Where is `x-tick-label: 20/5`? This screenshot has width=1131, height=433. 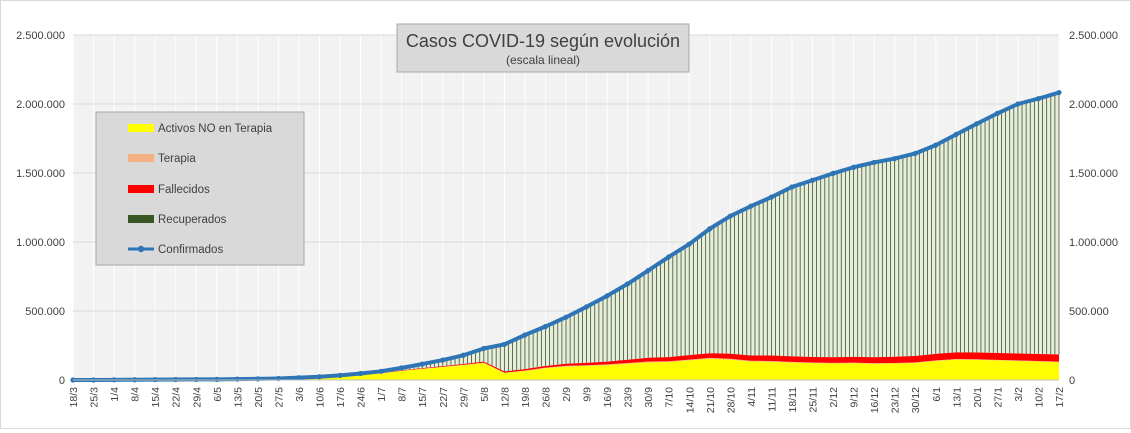 x-tick-label: 20/5 is located at coordinates (259, 397).